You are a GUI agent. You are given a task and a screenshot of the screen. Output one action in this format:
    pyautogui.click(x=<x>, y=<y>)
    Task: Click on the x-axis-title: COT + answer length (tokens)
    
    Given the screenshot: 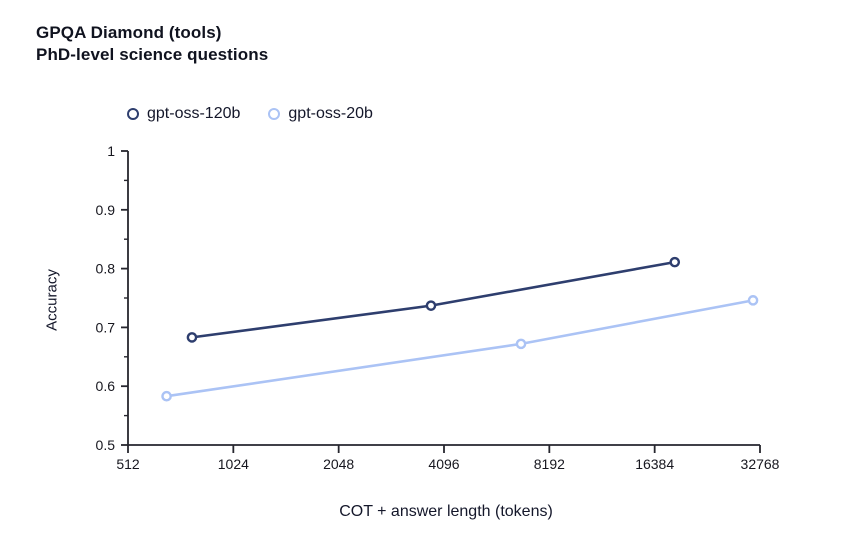 What is the action you would take?
    pyautogui.click(x=446, y=511)
    